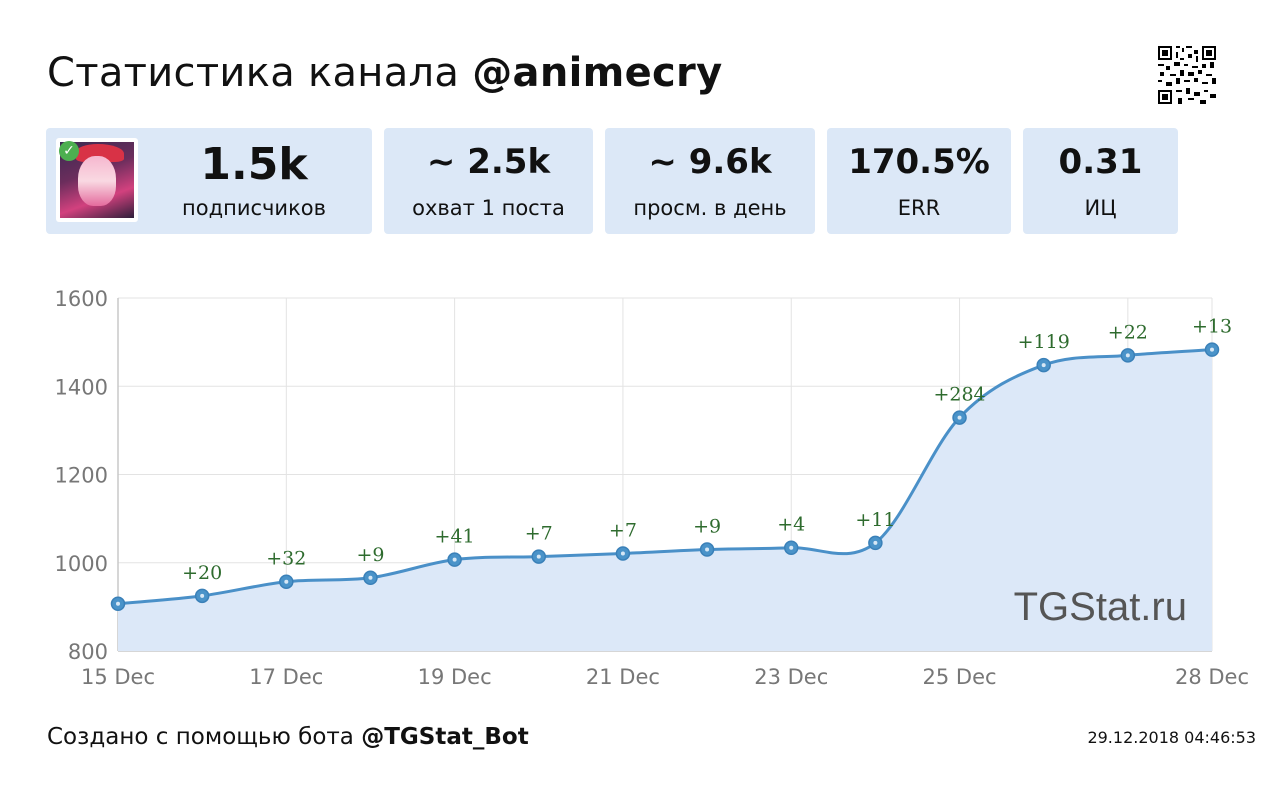  What do you see at coordinates (118, 677) in the screenshot?
I see `x-tick-label: 15 Dec` at bounding box center [118, 677].